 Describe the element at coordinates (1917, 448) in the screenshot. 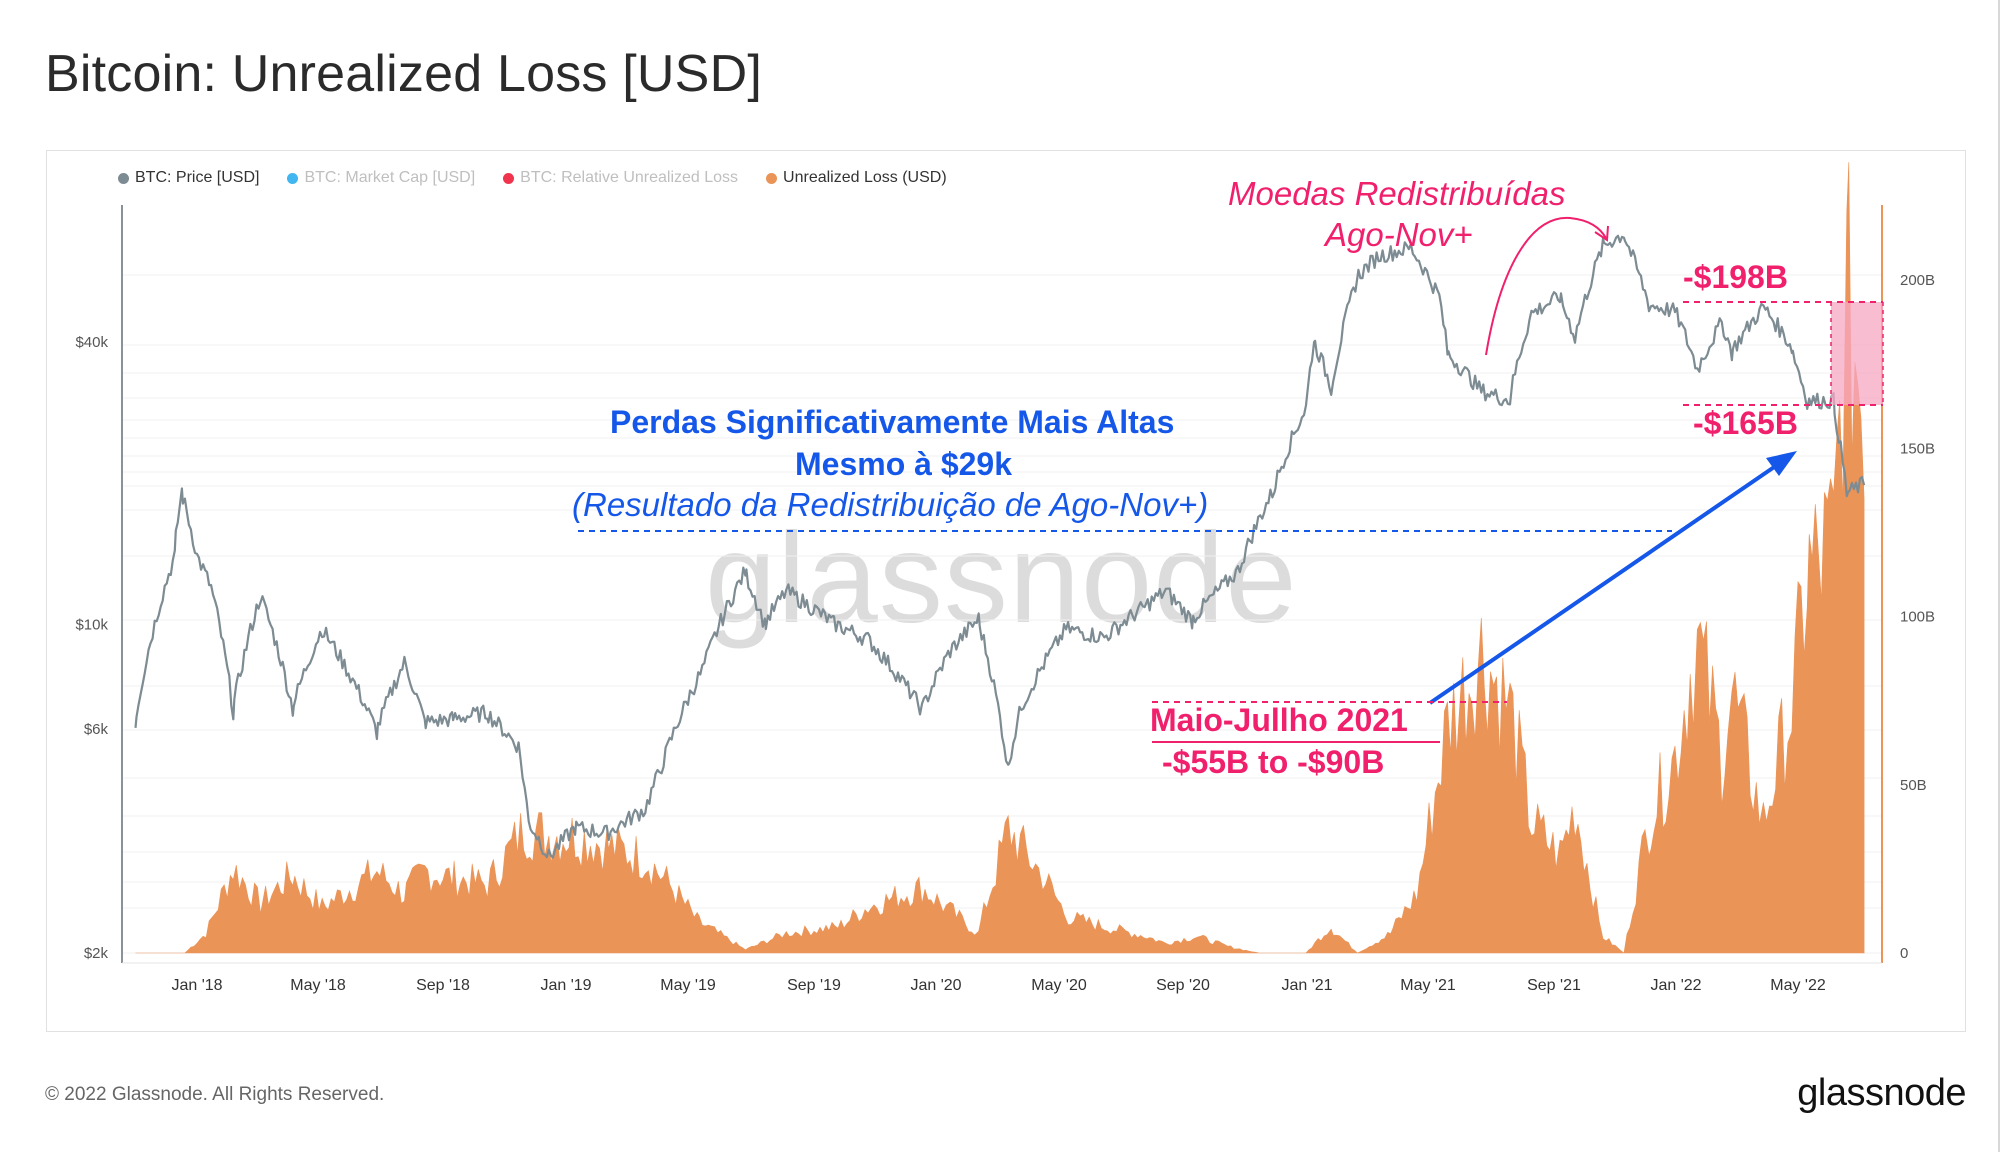

I see `right-tick-label-3: 150B` at that location.